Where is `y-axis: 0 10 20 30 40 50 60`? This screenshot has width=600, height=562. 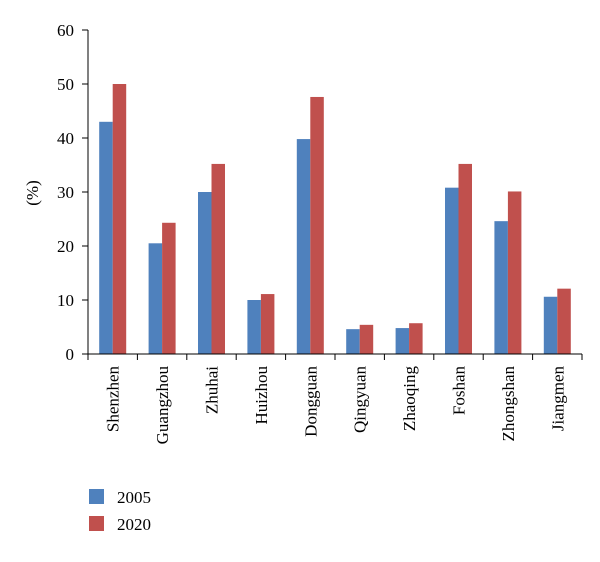 y-axis: 0 10 20 30 40 50 60 is located at coordinates (72, 192).